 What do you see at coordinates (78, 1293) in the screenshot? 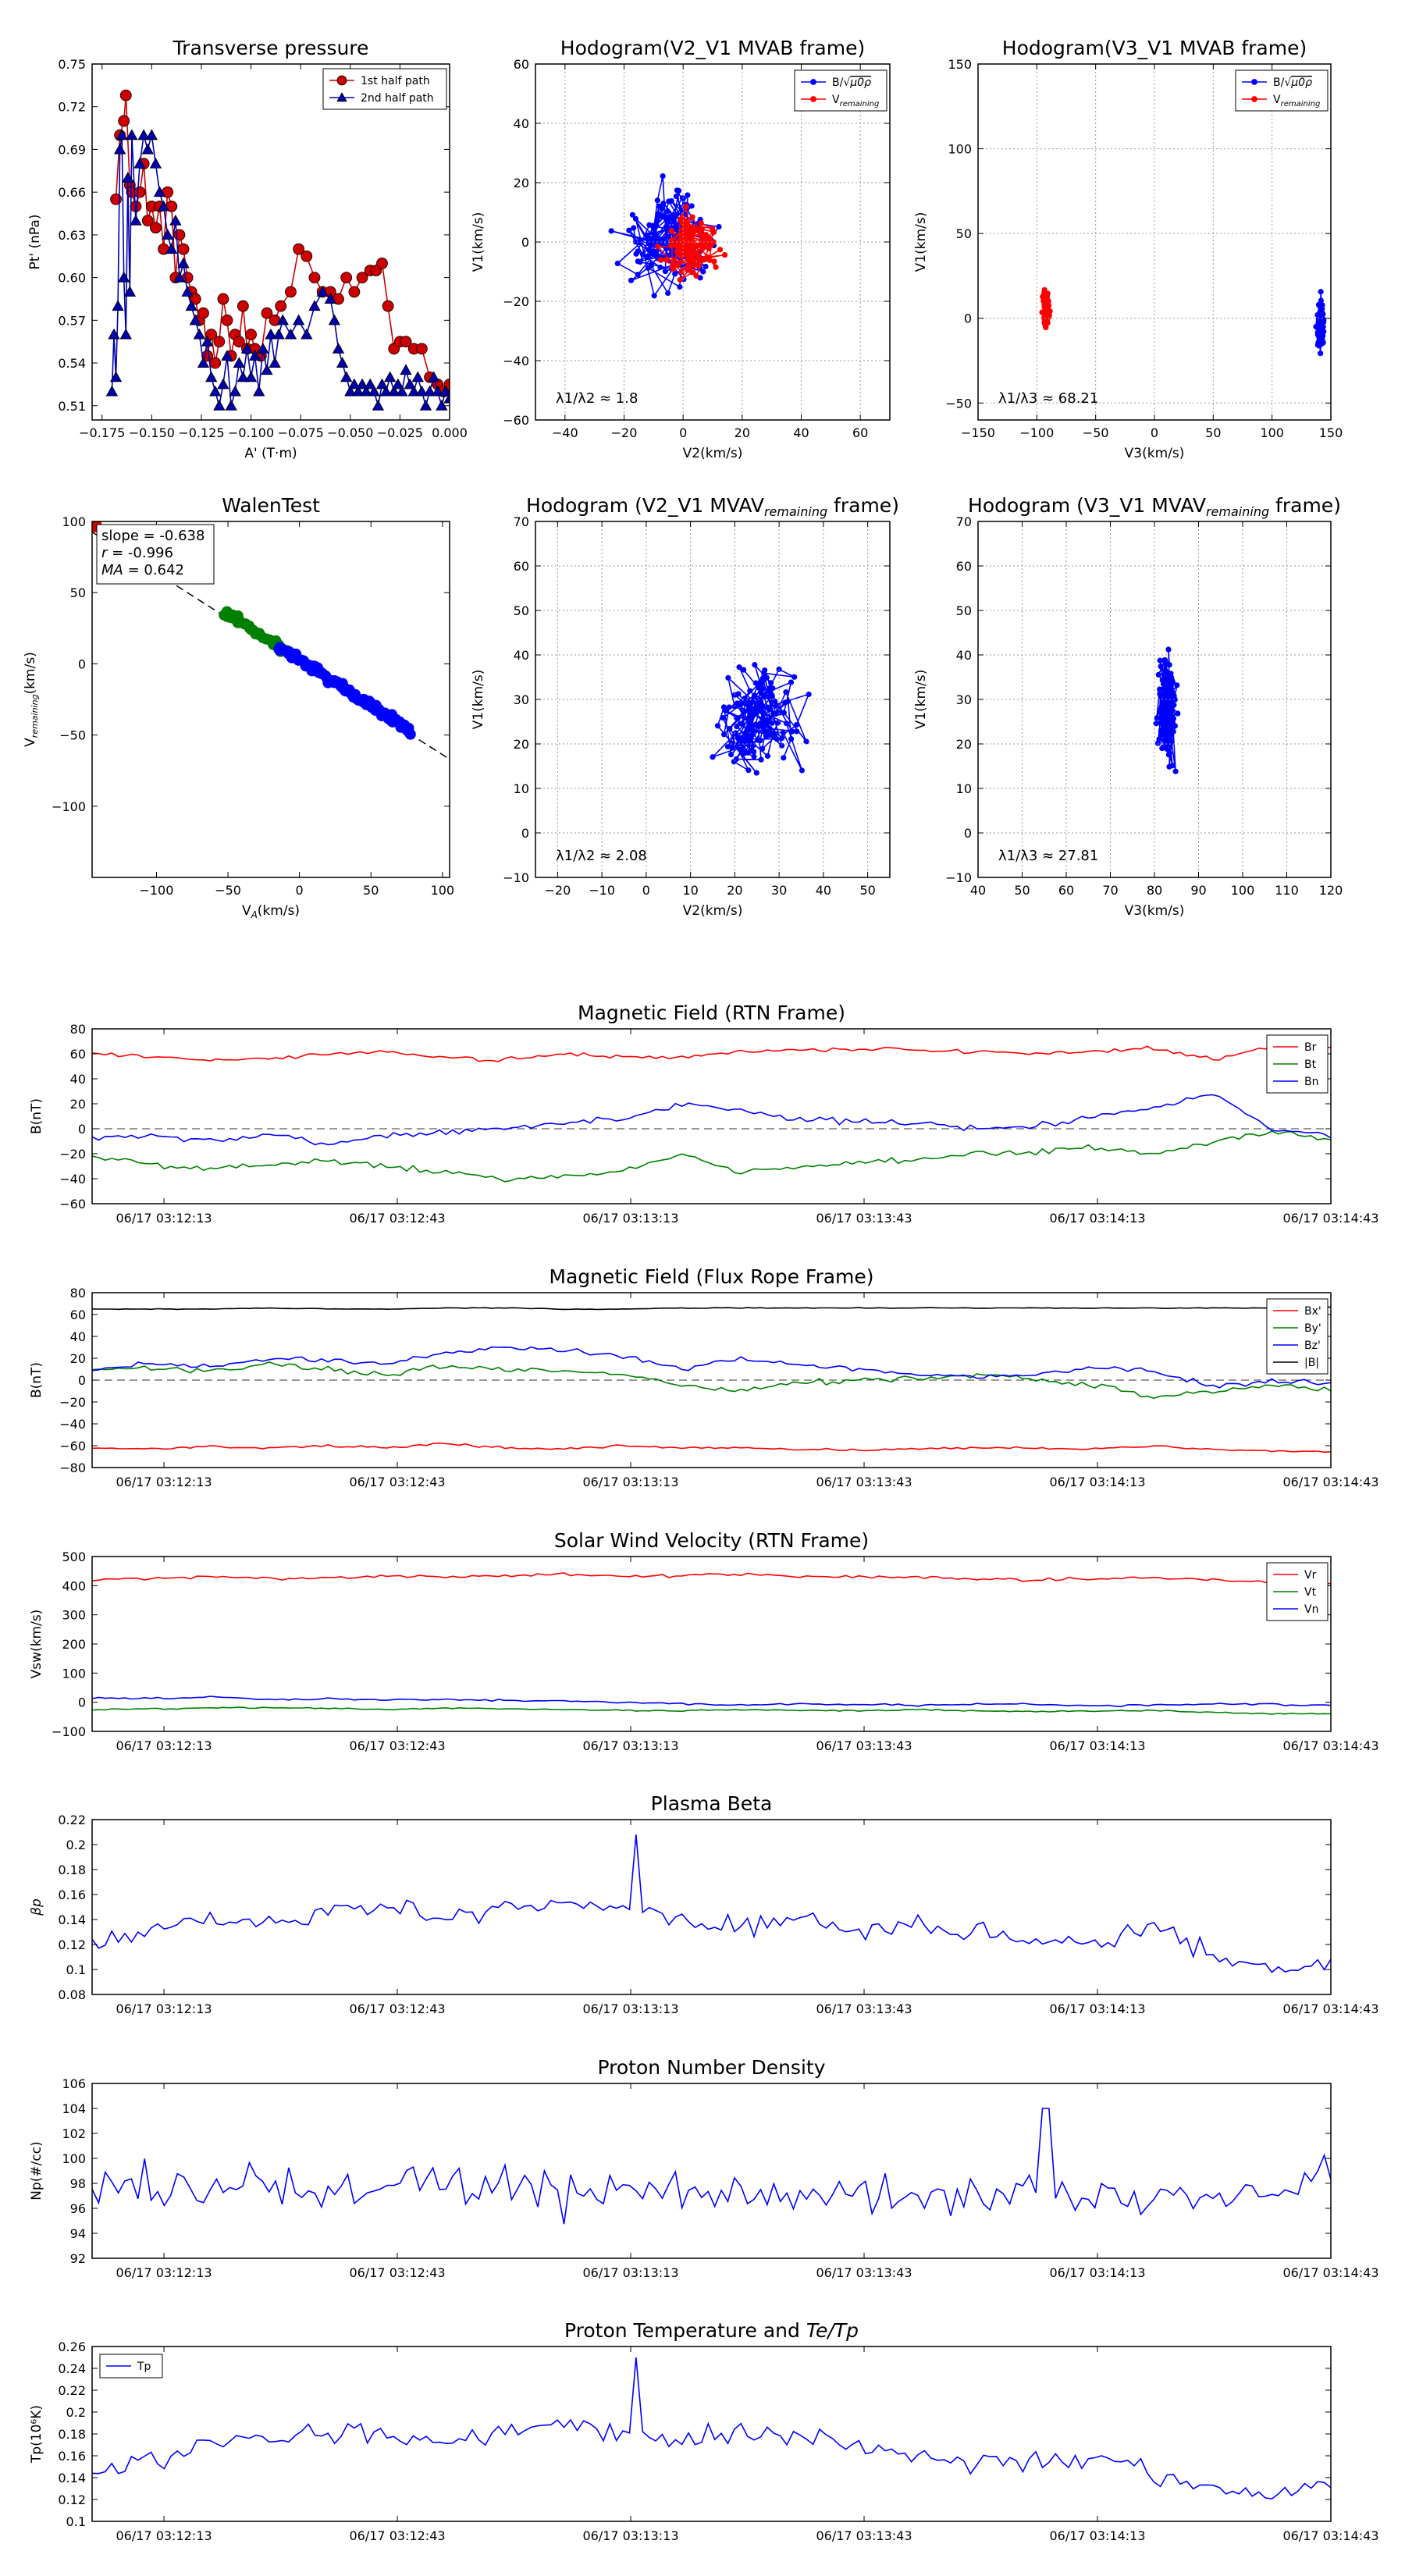
I see `y-tick-label: 80` at bounding box center [78, 1293].